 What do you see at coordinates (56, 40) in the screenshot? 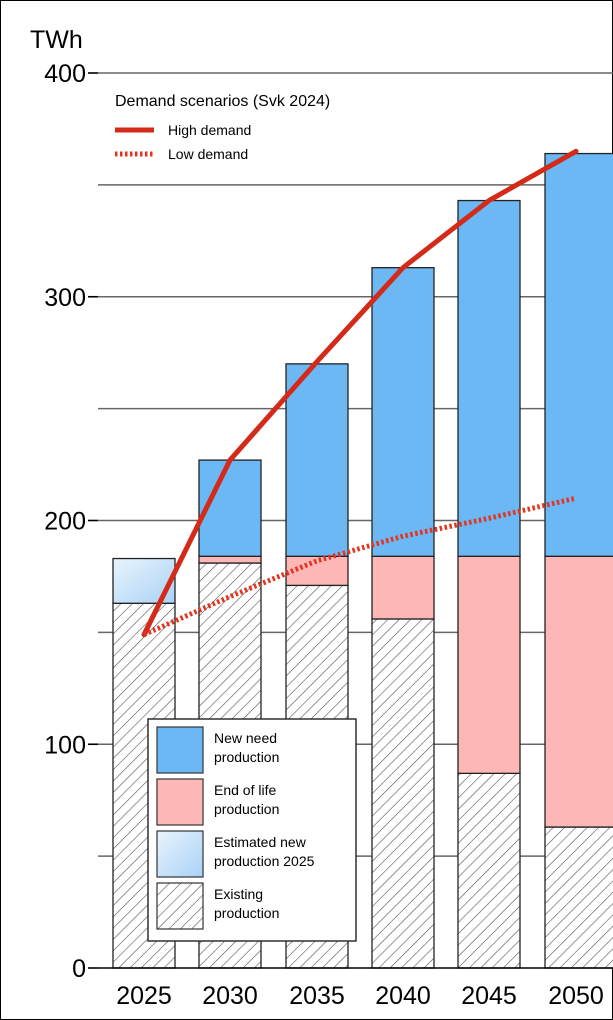
I see `y-axis-title: TWh` at bounding box center [56, 40].